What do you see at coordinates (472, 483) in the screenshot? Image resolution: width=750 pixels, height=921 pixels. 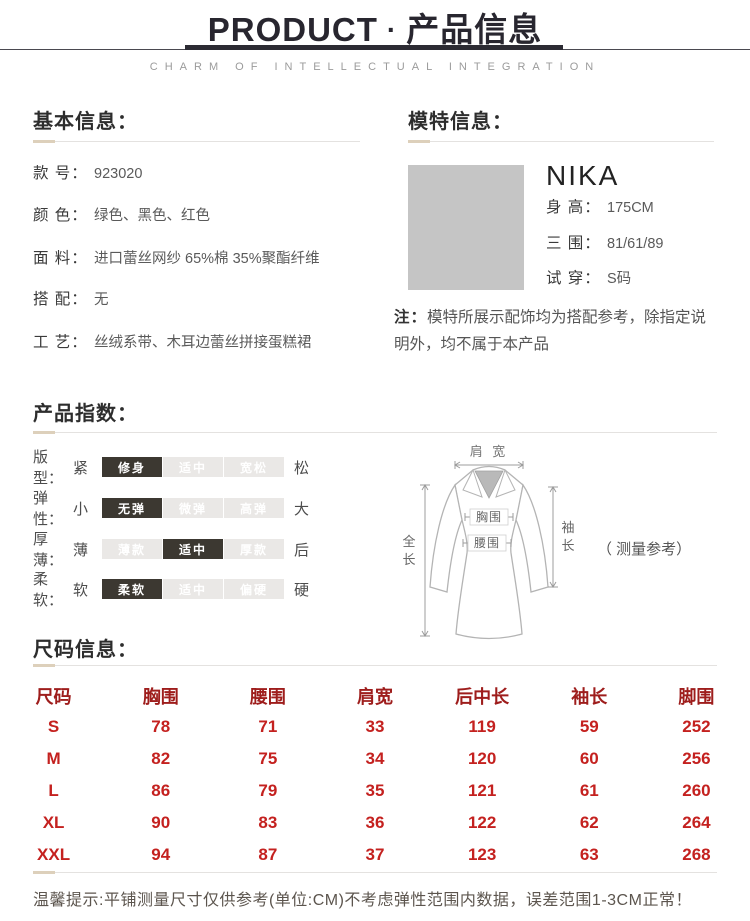 I see `collar-flap-left` at bounding box center [472, 483].